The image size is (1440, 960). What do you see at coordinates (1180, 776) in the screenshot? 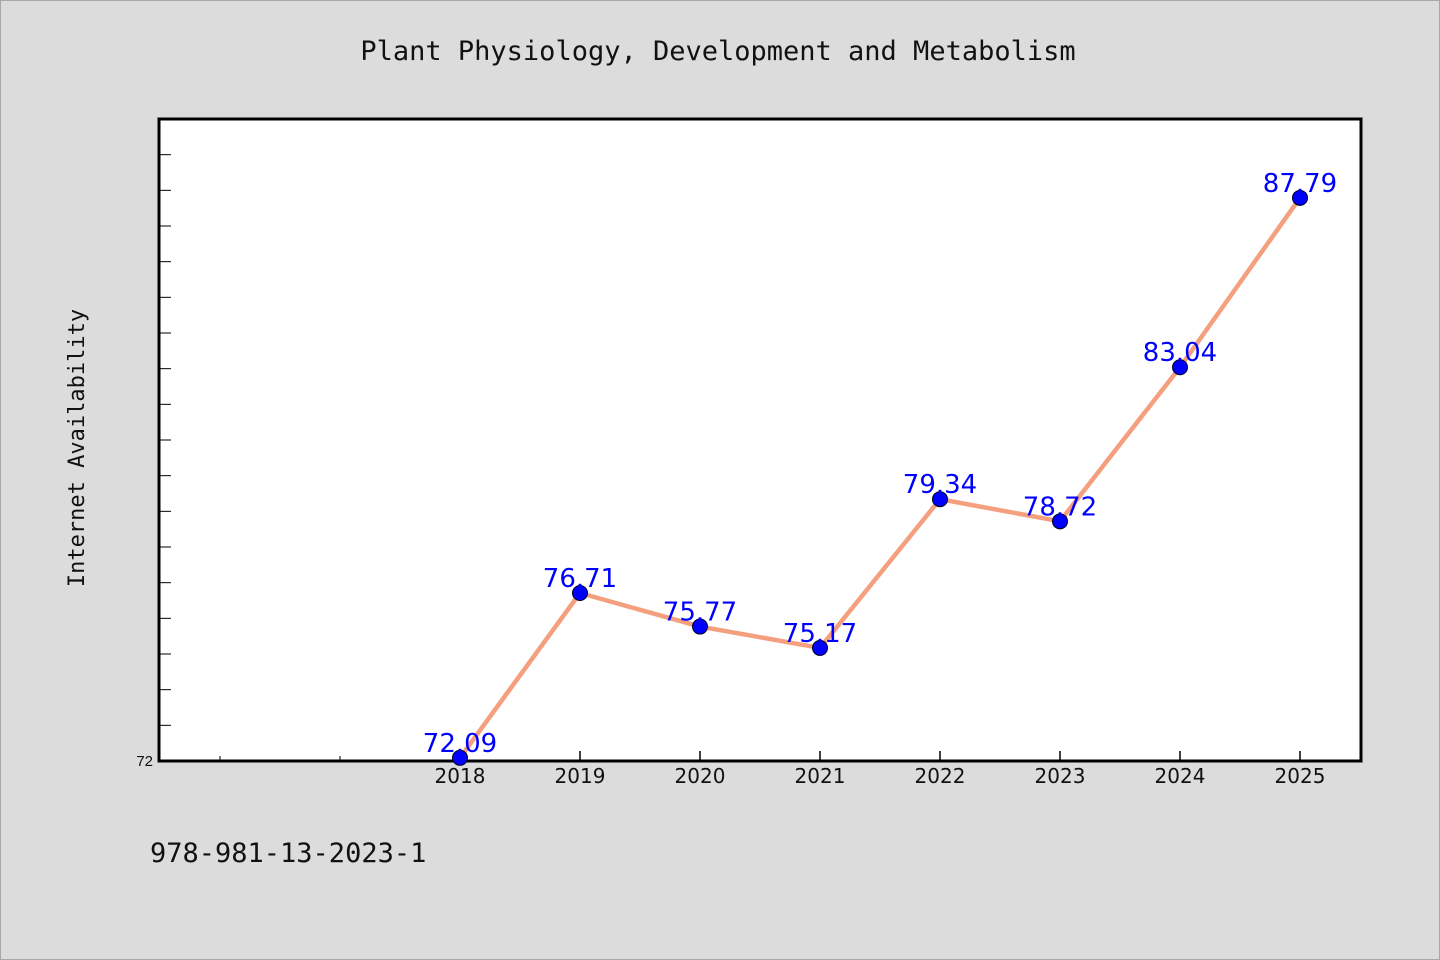
I see `x-tick-label: 2024` at bounding box center [1180, 776].